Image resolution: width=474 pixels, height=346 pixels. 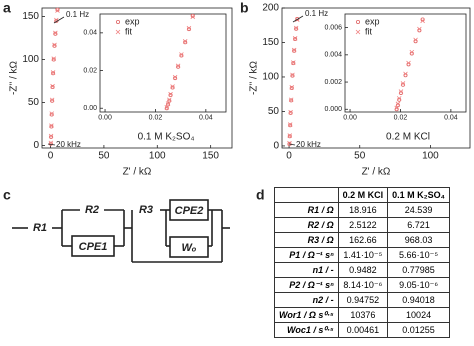 What do you see at coordinates (210, 156) in the screenshot?
I see `x-tick-label: 150` at bounding box center [210, 156].